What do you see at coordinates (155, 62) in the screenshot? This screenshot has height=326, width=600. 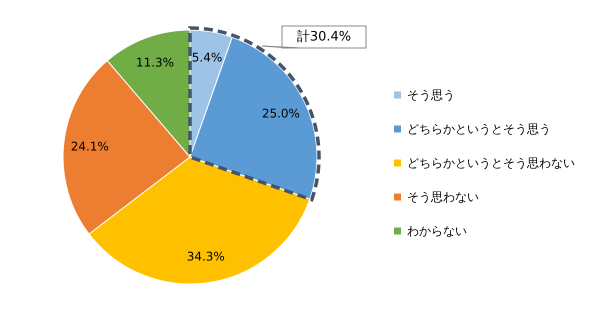 I see `data-label: 11.3%` at bounding box center [155, 62].